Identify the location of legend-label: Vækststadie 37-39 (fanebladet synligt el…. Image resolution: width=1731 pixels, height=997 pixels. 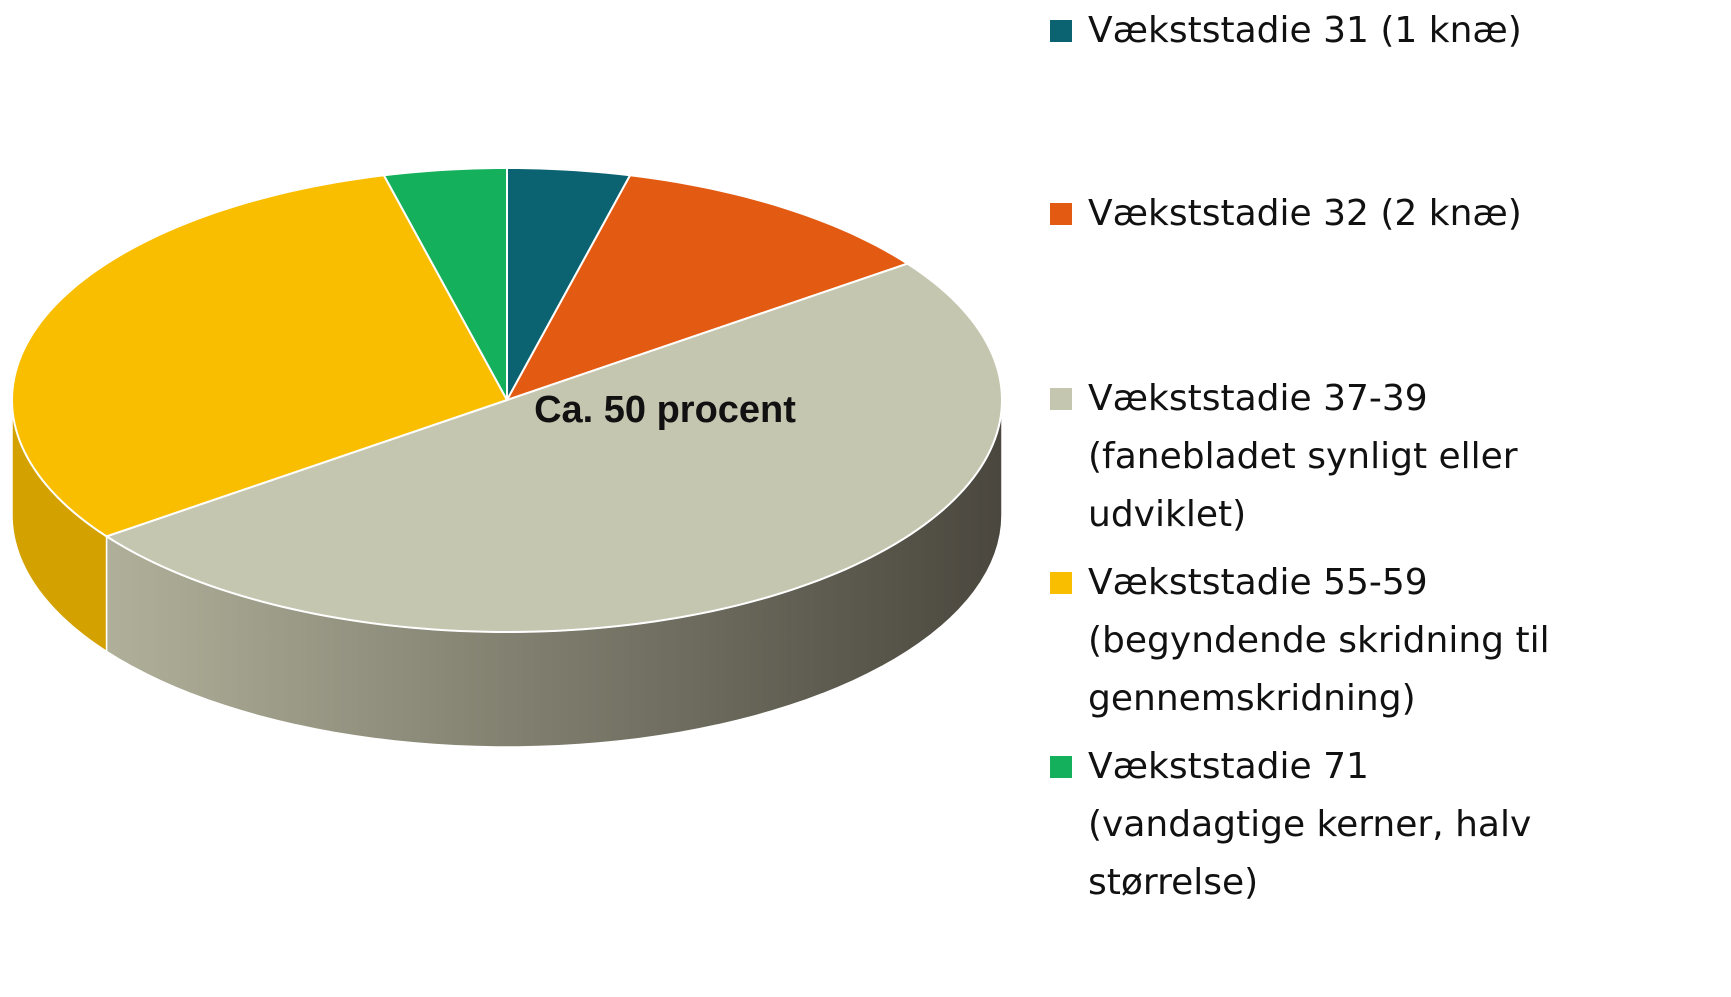
(1303, 456).